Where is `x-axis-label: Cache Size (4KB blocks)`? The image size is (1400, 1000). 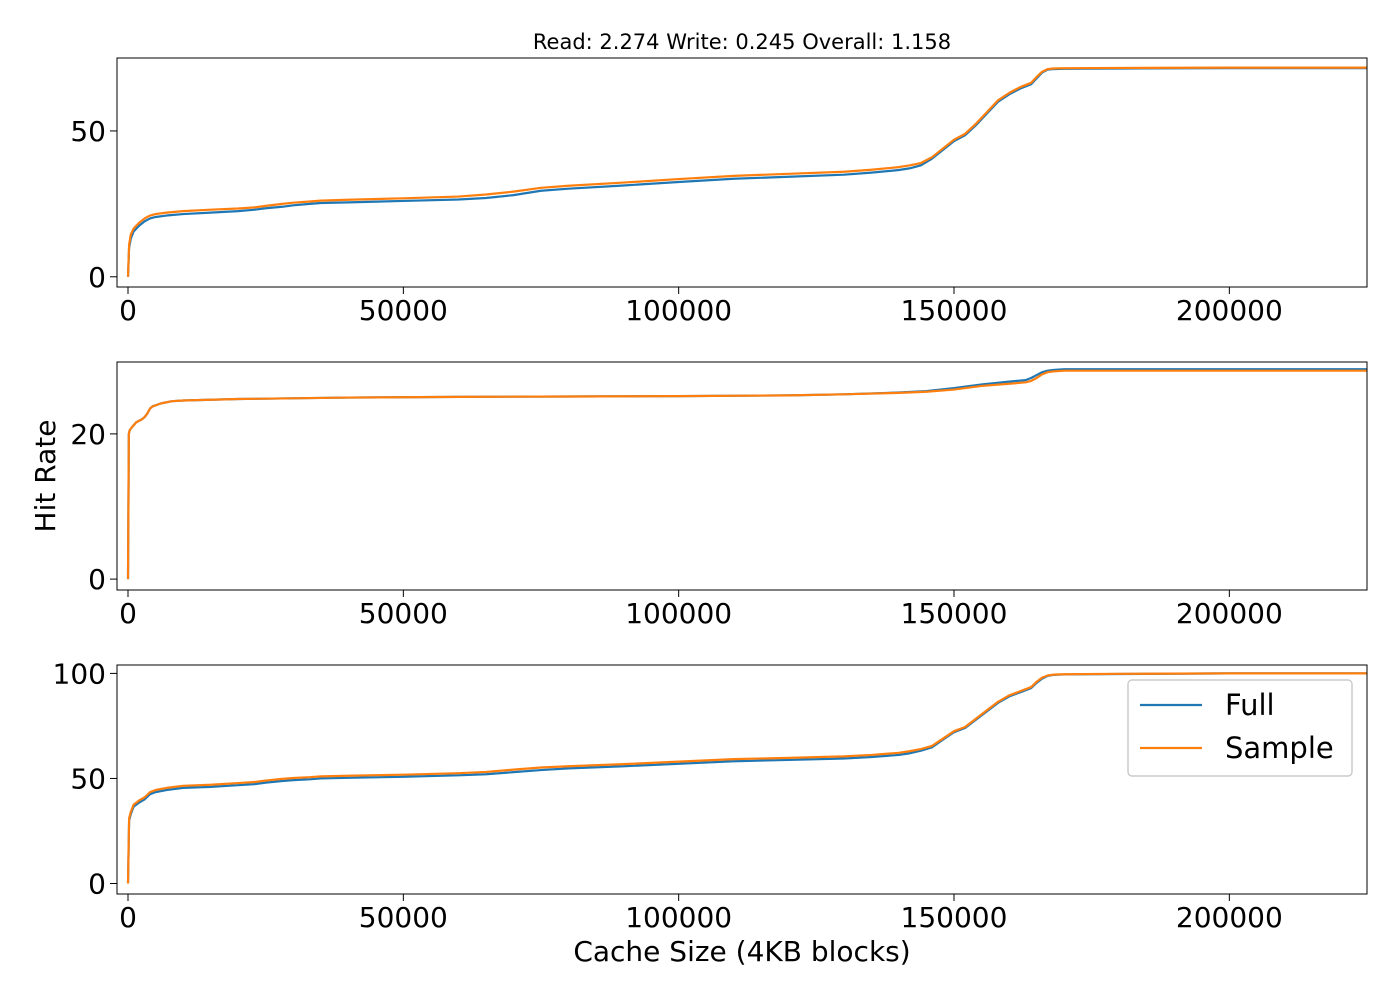 x-axis-label: Cache Size (4KB blocks) is located at coordinates (741, 951).